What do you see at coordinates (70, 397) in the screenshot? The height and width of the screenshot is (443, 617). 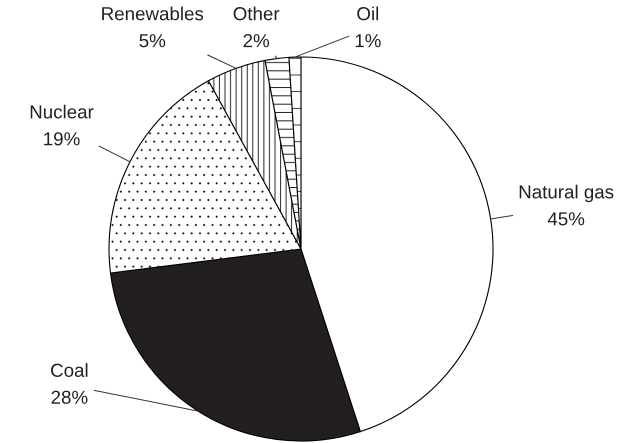 I see `data-label: 28%` at bounding box center [70, 397].